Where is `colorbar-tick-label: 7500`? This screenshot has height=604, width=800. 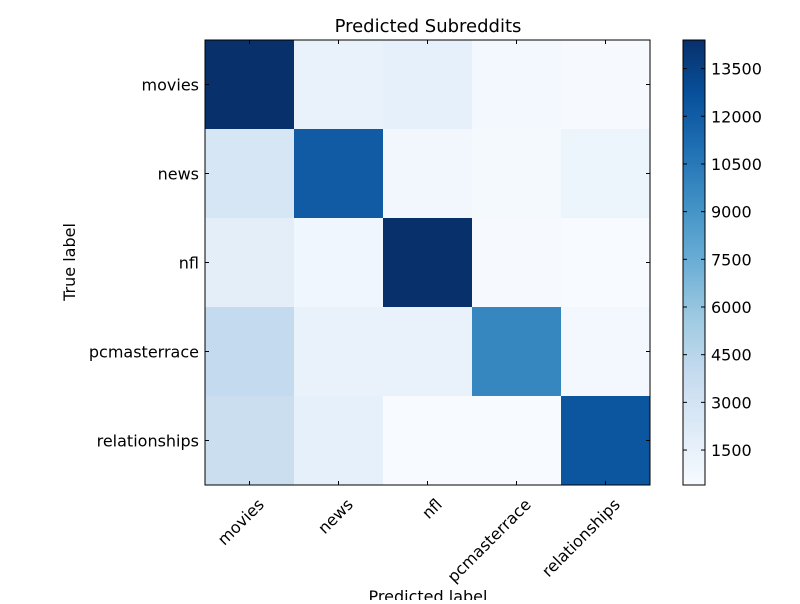 colorbar-tick-label: 7500 is located at coordinates (731, 259).